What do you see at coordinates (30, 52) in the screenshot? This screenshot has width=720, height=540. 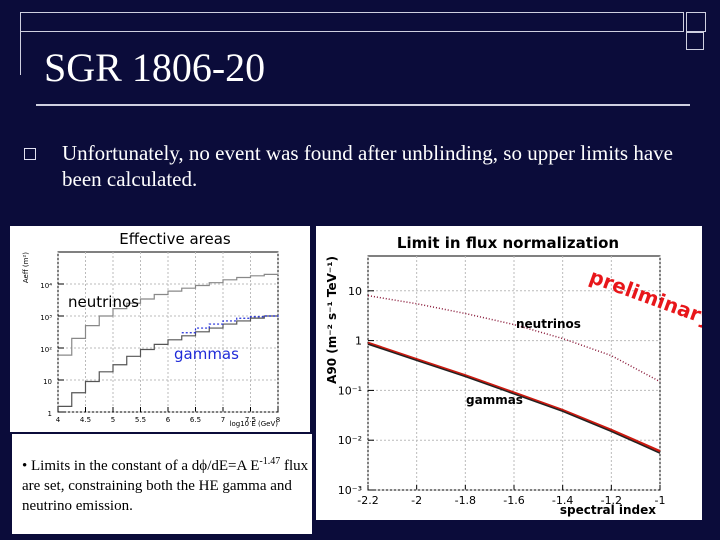 I see `decorative-frame-left` at bounding box center [30, 52].